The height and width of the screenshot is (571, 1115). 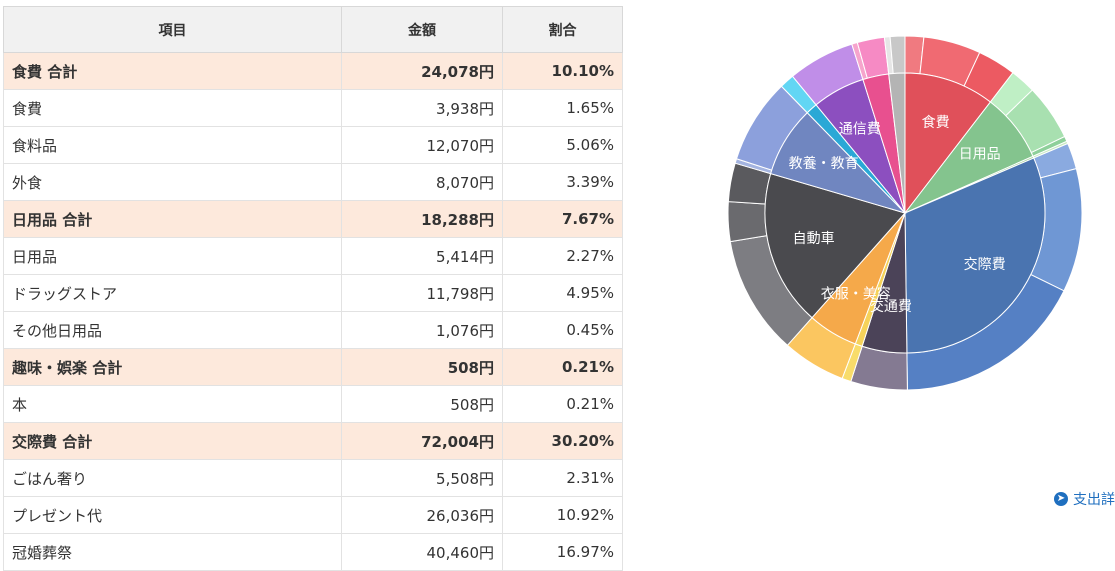 What do you see at coordinates (422, 552) in the screenshot?
I see `cell-amount: 40,460円` at bounding box center [422, 552].